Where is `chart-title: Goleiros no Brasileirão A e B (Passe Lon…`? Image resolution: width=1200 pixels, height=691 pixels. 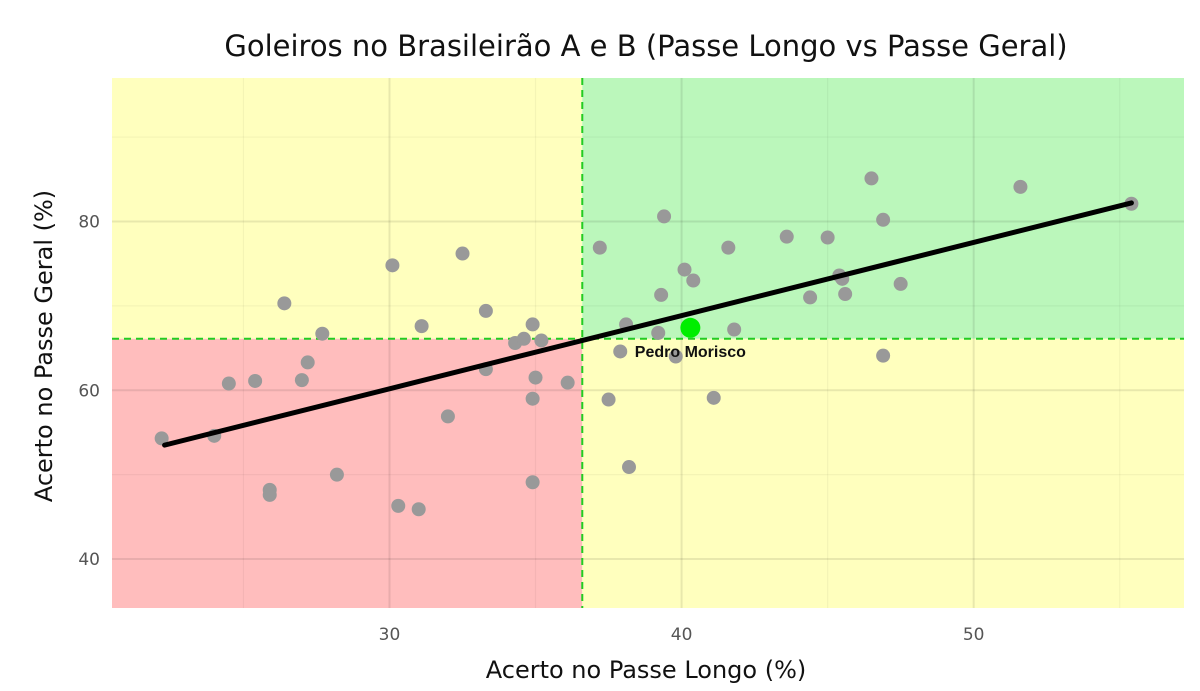 chart-title: Goleiros no Brasileirão A e B (Passe Lon… is located at coordinates (645, 46).